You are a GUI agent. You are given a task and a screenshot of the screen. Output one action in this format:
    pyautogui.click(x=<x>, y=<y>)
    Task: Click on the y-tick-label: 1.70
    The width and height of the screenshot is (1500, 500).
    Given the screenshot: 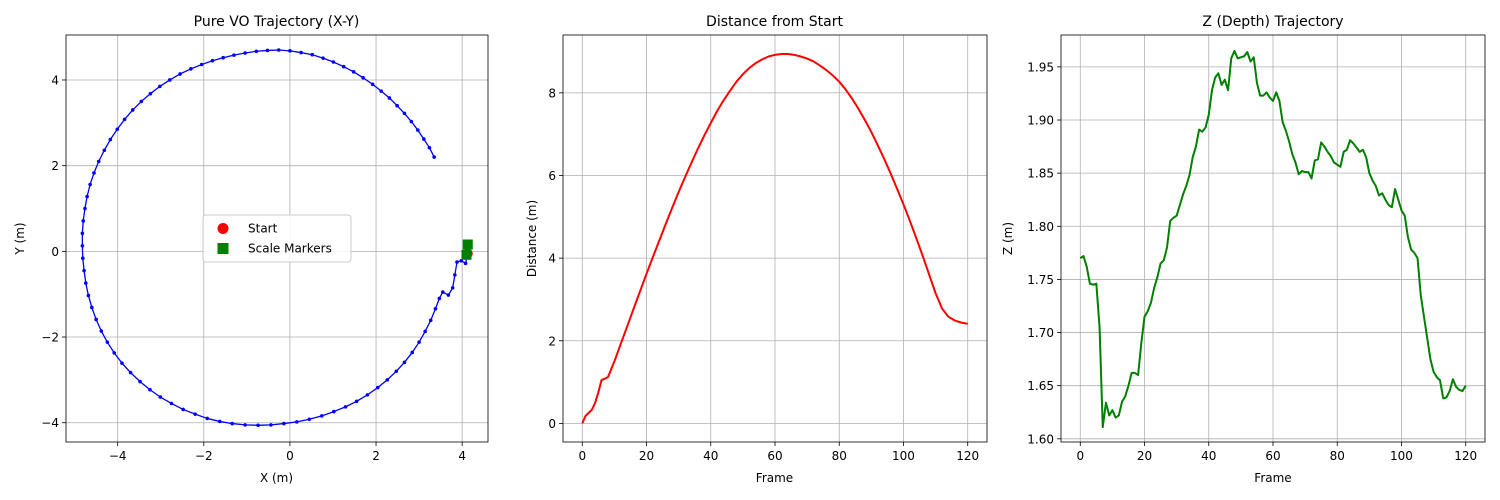 What is the action you would take?
    pyautogui.click(x=1040, y=333)
    